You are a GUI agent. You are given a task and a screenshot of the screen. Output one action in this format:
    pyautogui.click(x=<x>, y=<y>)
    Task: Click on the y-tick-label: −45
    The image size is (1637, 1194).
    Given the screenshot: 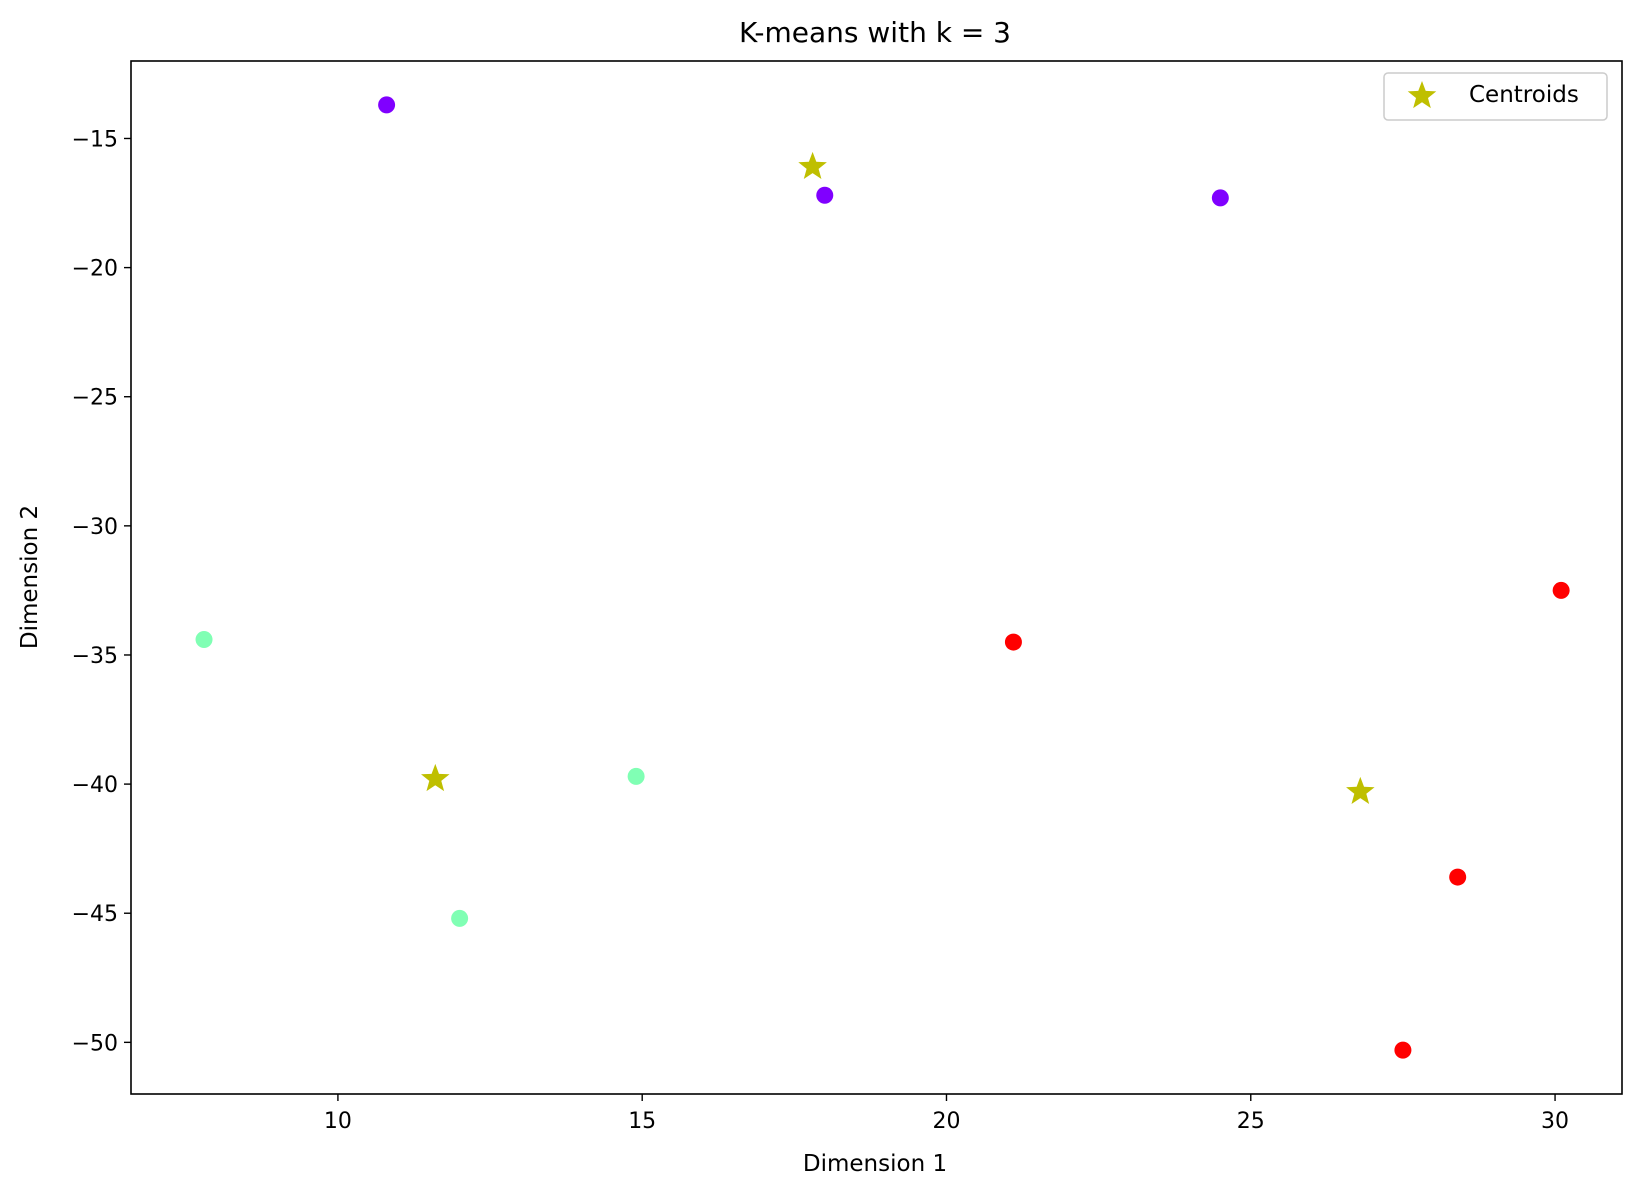 What is the action you would take?
    pyautogui.click(x=95, y=914)
    